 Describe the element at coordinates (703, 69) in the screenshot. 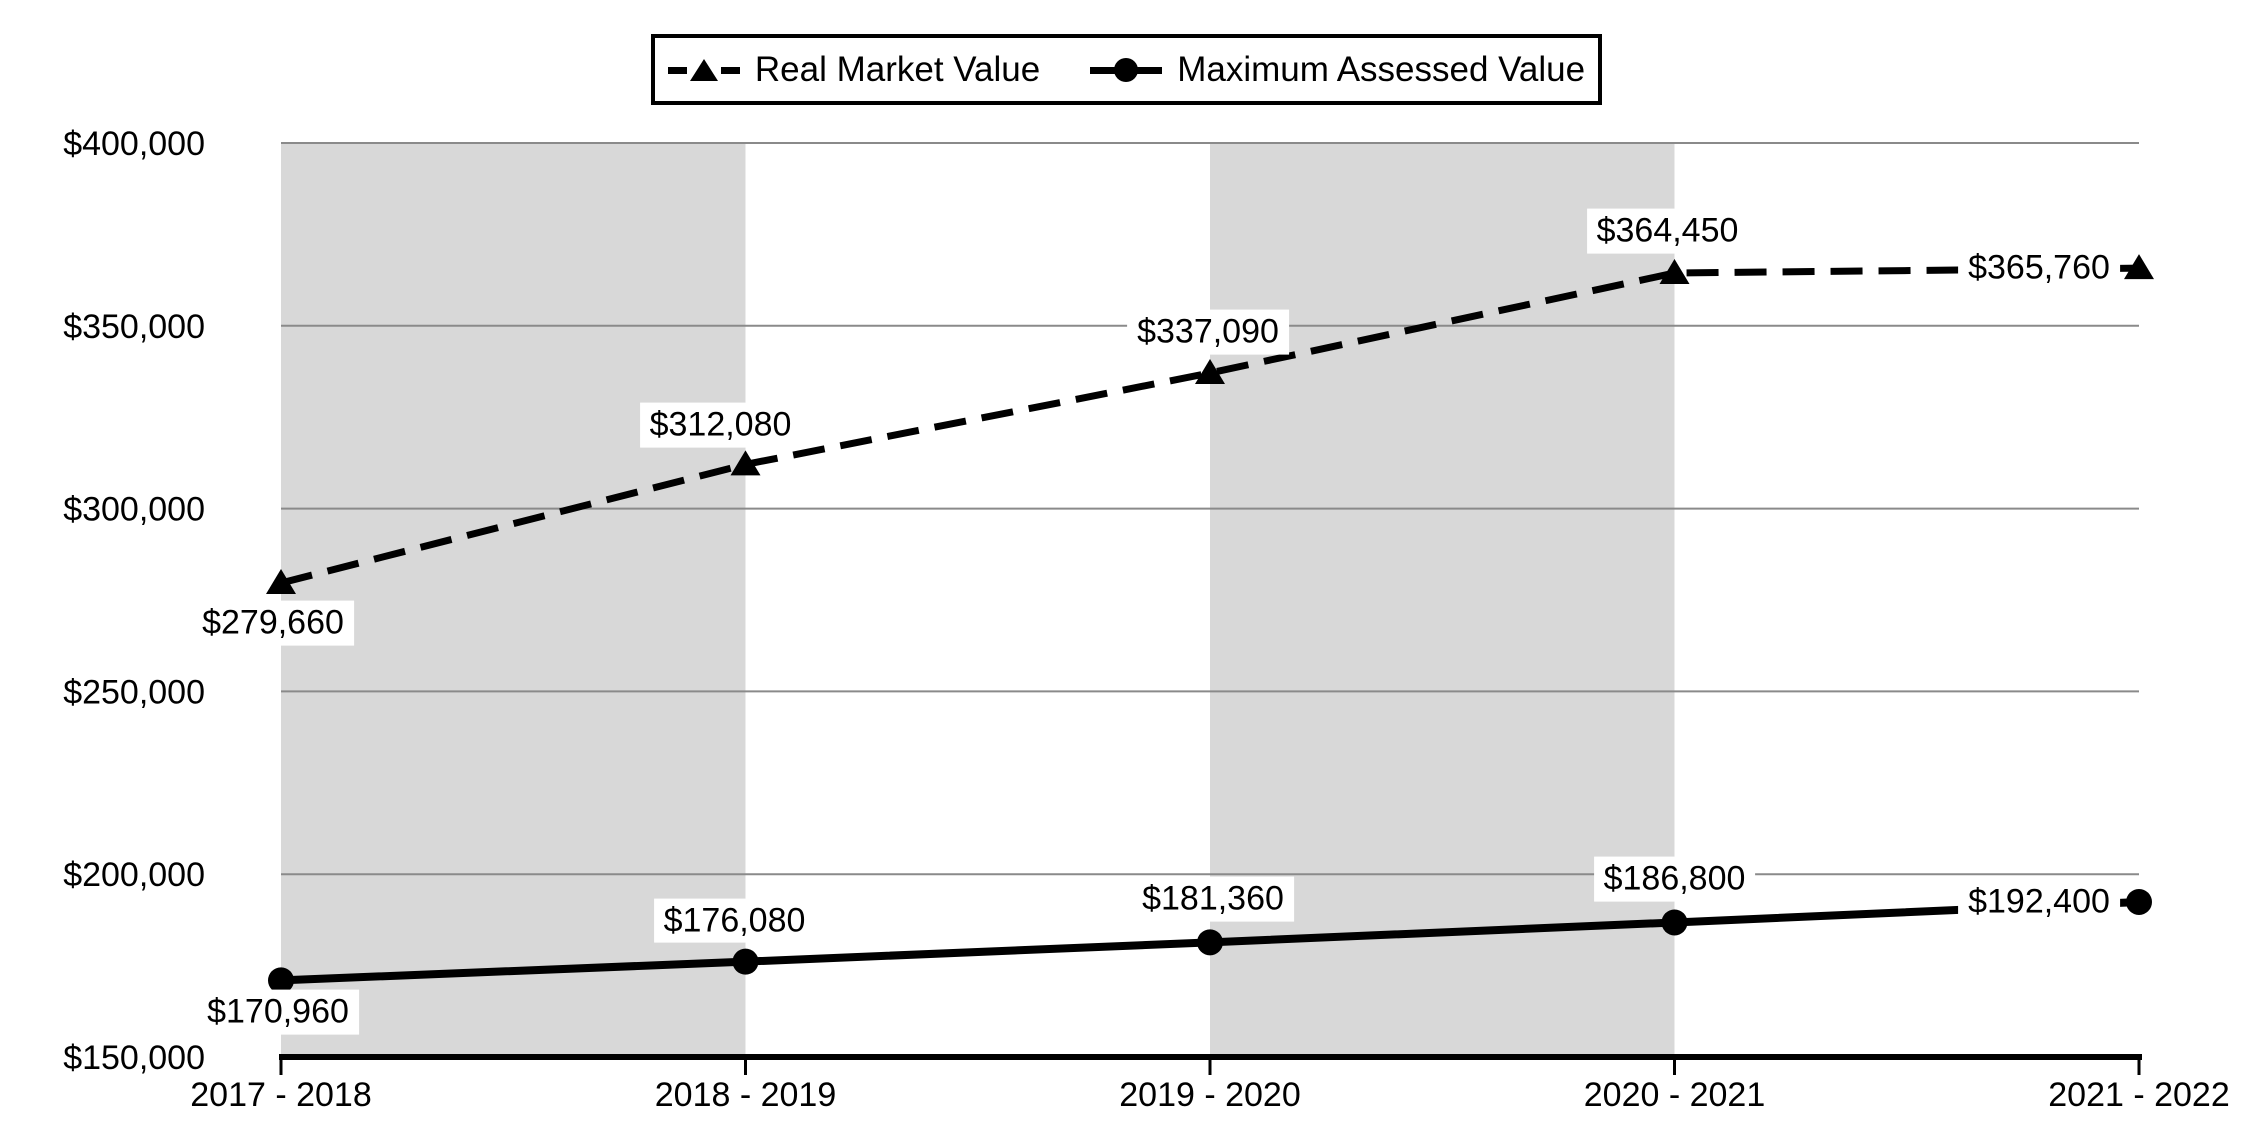

I see `dashed-line-triangle-marker-icon` at that location.